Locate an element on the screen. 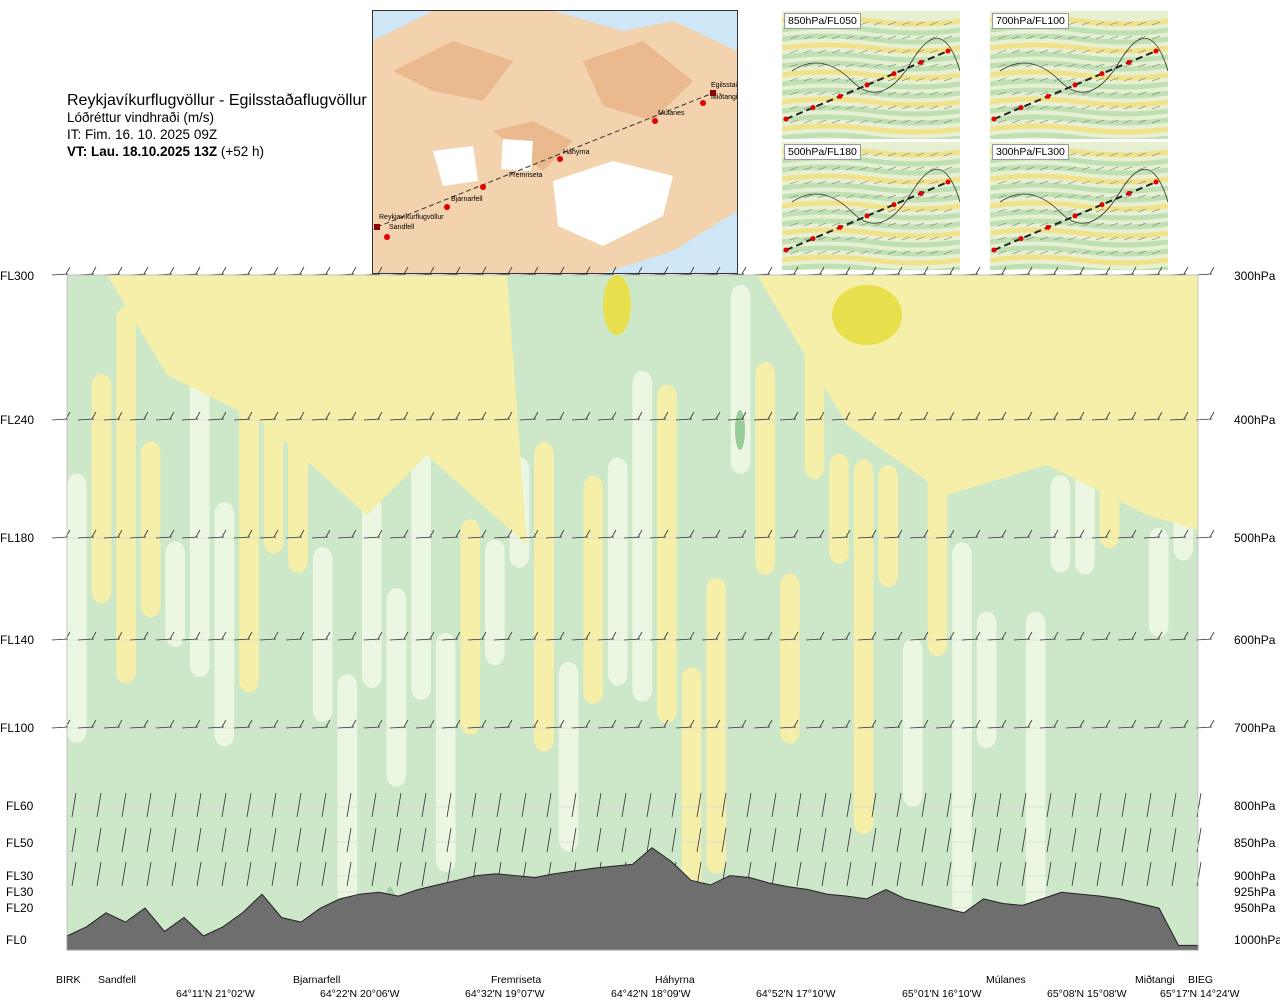  fl-tick-label: FL240 is located at coordinates (17, 420).